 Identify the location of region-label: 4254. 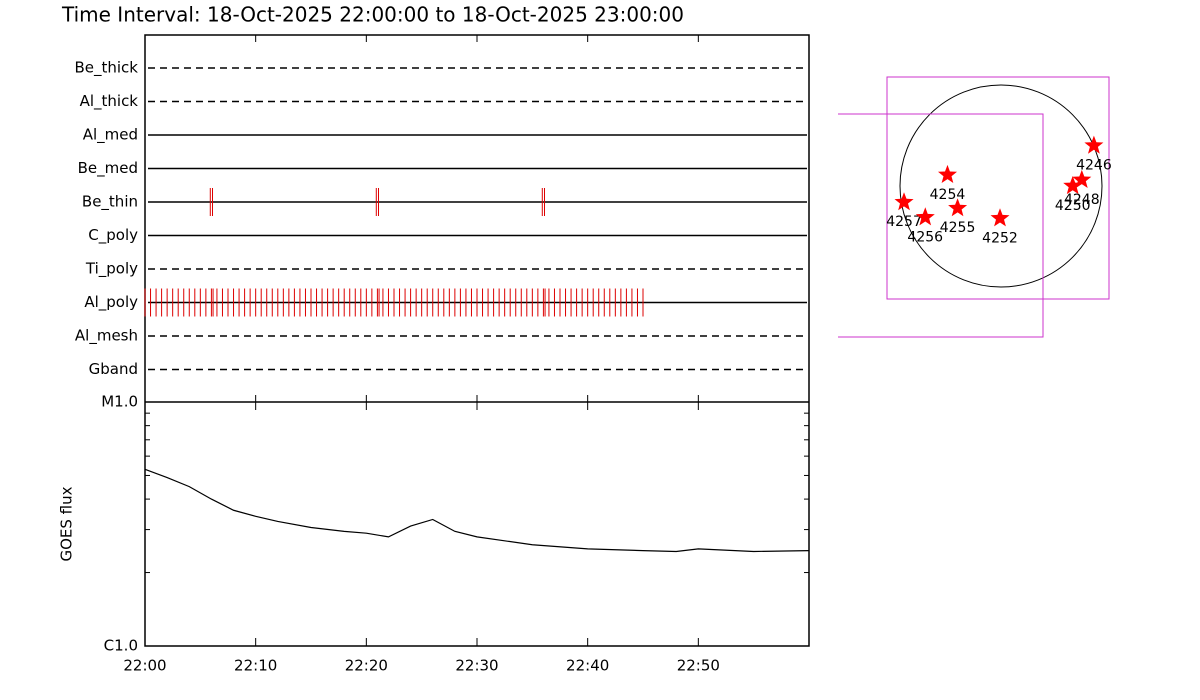
(948, 195).